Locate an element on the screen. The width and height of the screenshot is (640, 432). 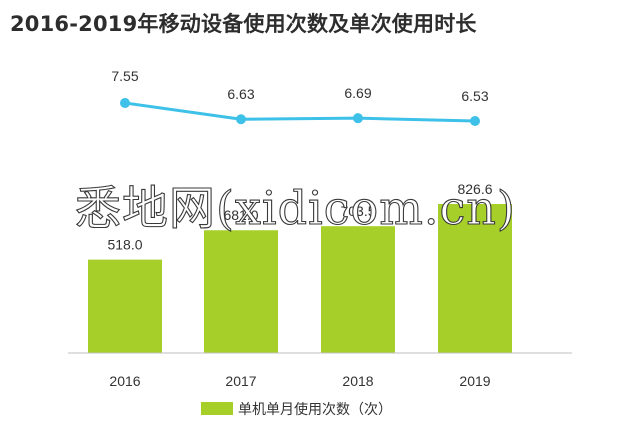
line-point-2019 is located at coordinates (475, 121).